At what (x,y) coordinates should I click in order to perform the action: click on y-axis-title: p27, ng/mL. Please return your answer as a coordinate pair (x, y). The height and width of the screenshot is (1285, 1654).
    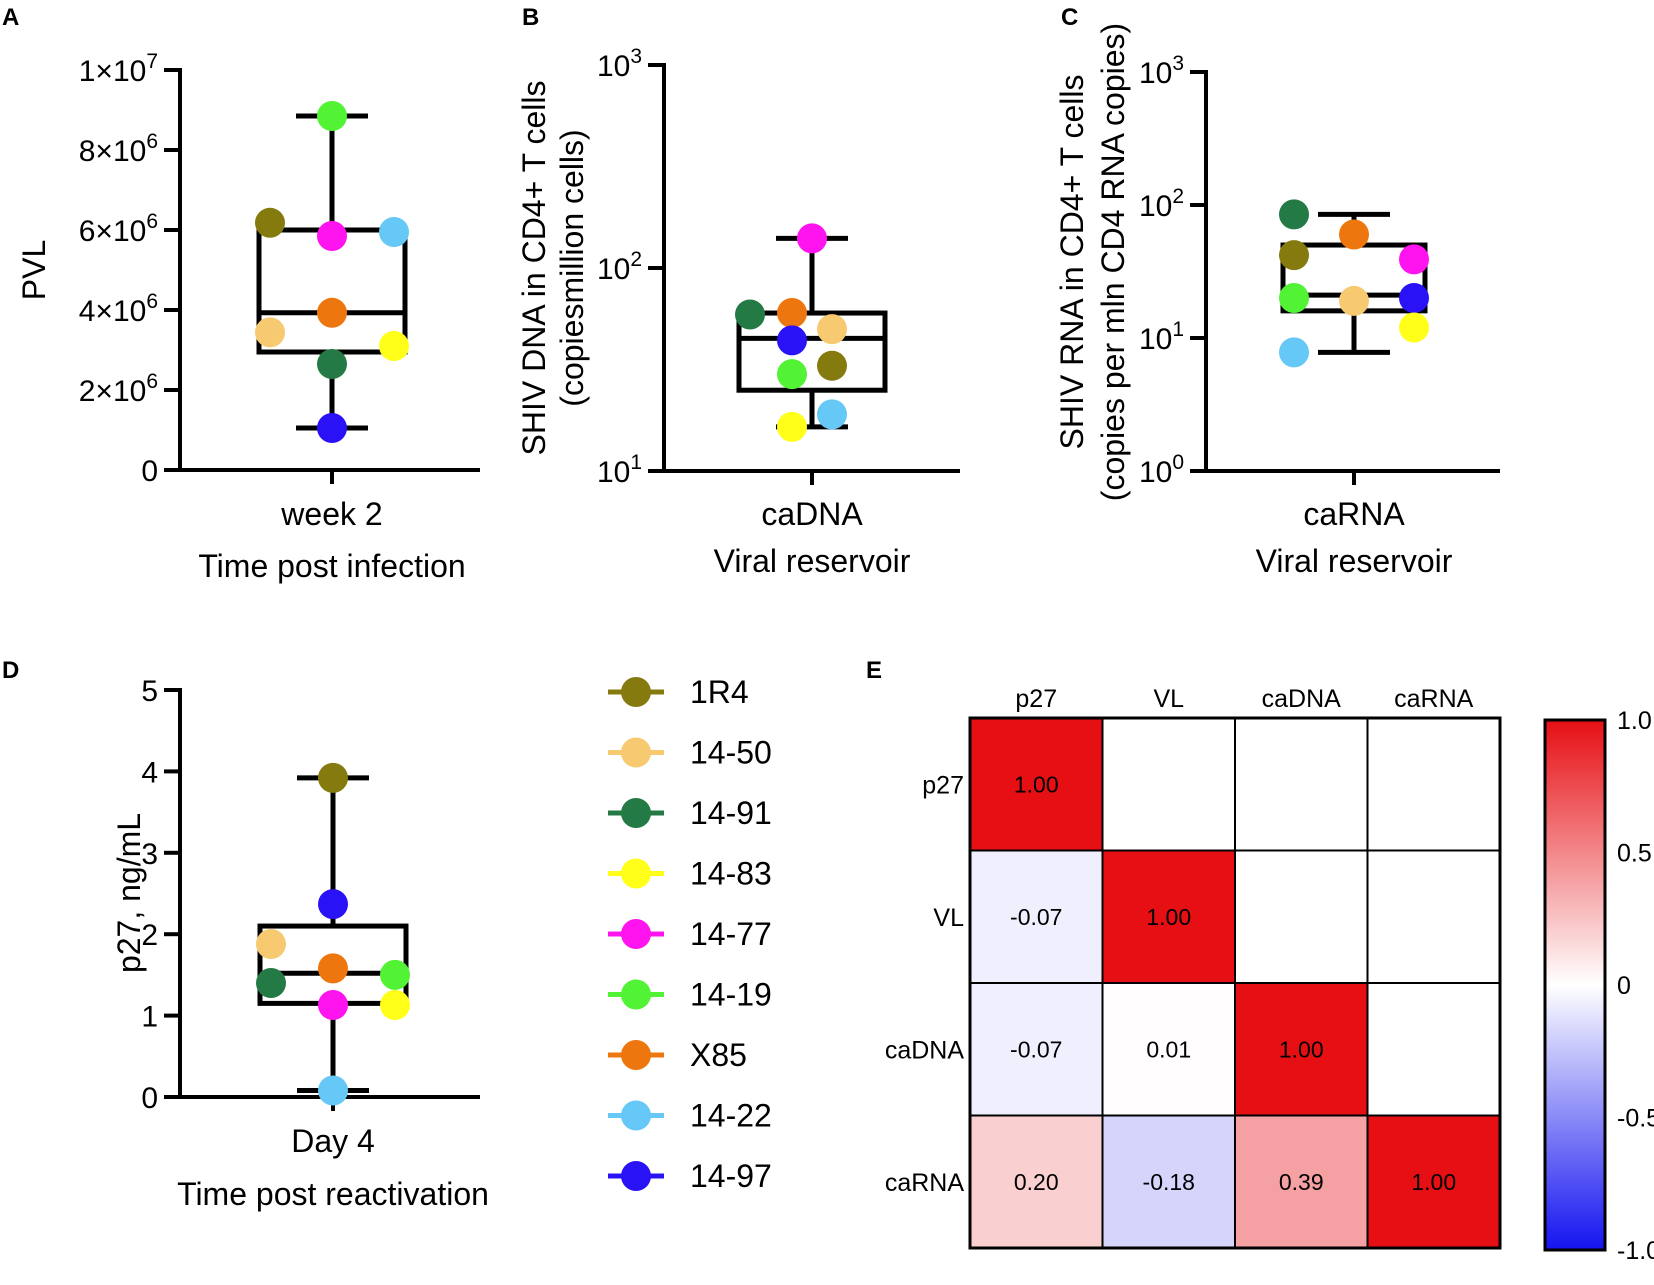
    Looking at the image, I should click on (129, 893).